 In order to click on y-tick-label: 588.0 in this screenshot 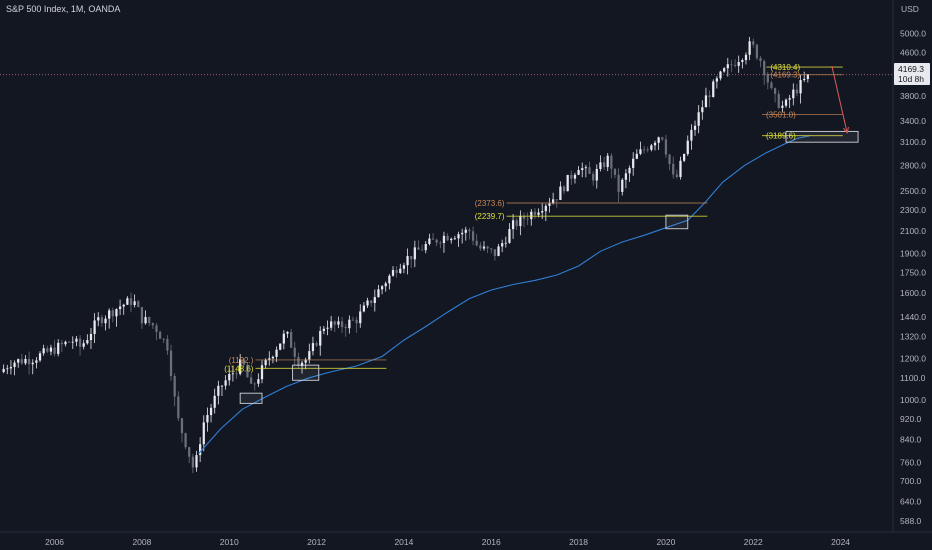, I will do `click(911, 521)`.